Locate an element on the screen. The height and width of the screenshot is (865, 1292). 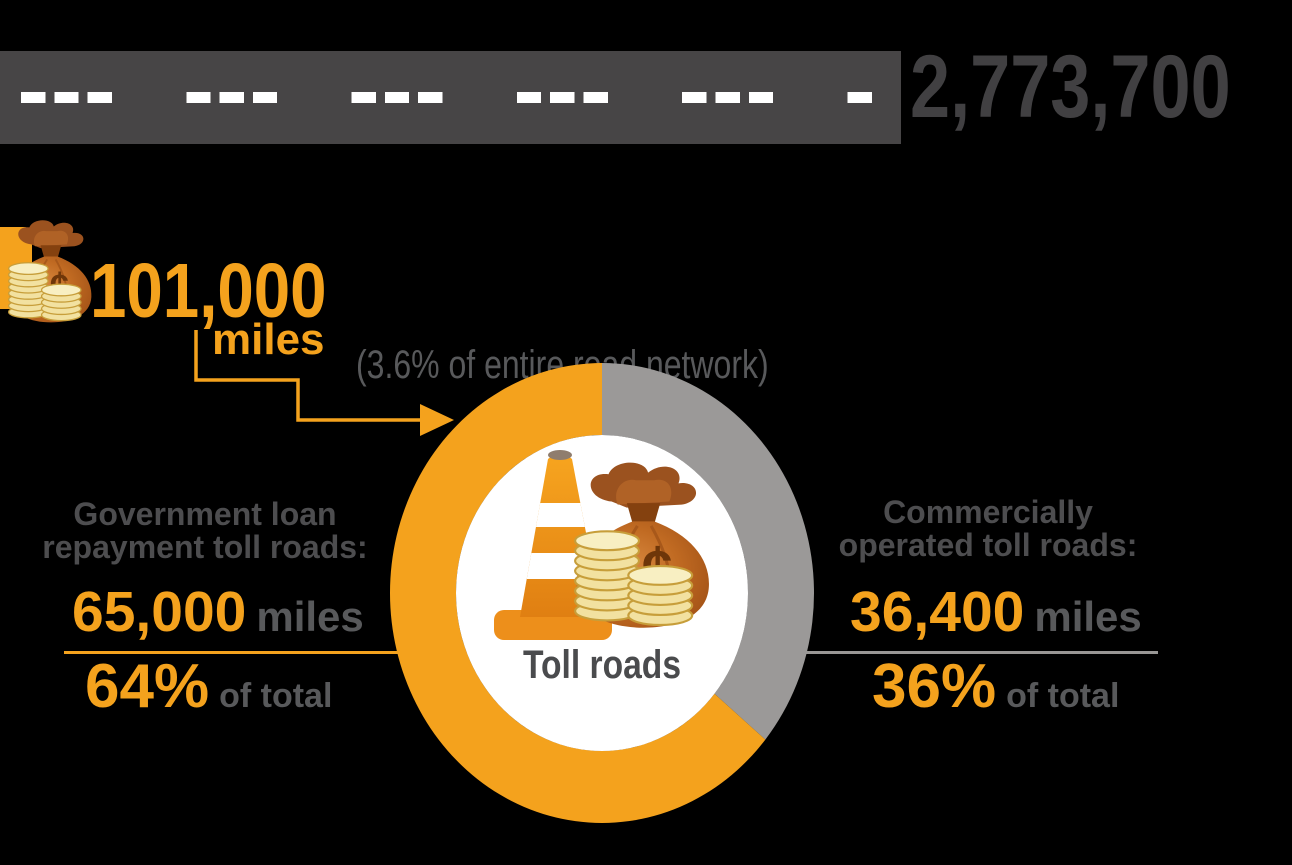
left-percent-row: 64% of total is located at coordinates (208, 687).